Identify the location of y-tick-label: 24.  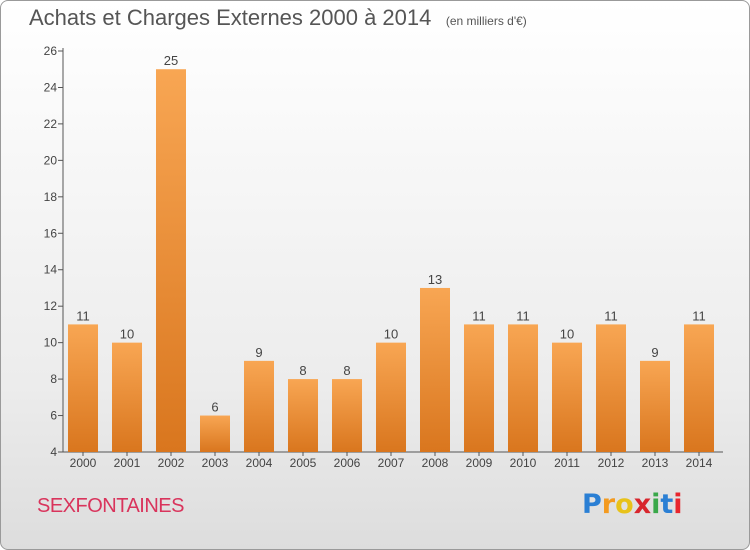
(51, 87).